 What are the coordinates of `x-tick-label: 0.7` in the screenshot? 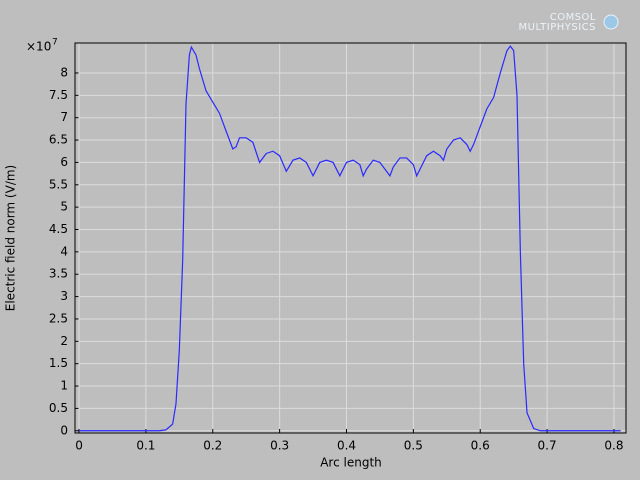 It's located at (547, 446).